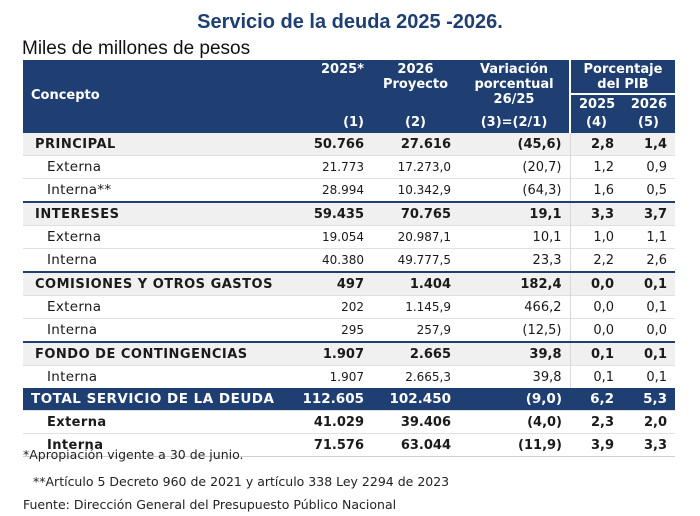 The width and height of the screenshot is (700, 516). What do you see at coordinates (595, 213) in the screenshot?
I see `cell-pib-2025: 3,3` at bounding box center [595, 213].